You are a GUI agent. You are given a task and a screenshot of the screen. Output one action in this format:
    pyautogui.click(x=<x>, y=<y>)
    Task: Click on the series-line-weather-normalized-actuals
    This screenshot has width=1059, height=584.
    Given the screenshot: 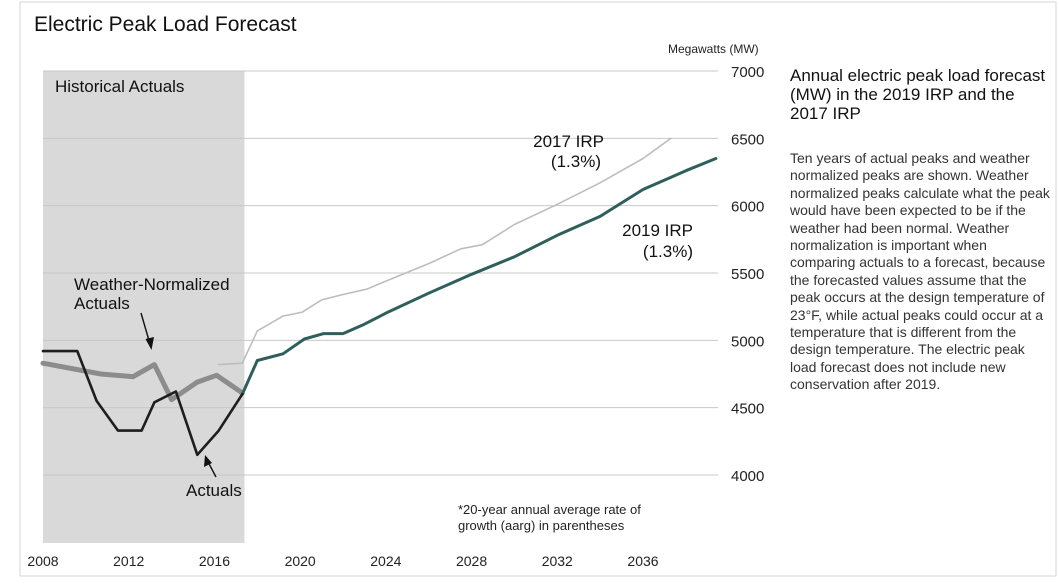 What is the action you would take?
    pyautogui.click(x=142, y=381)
    